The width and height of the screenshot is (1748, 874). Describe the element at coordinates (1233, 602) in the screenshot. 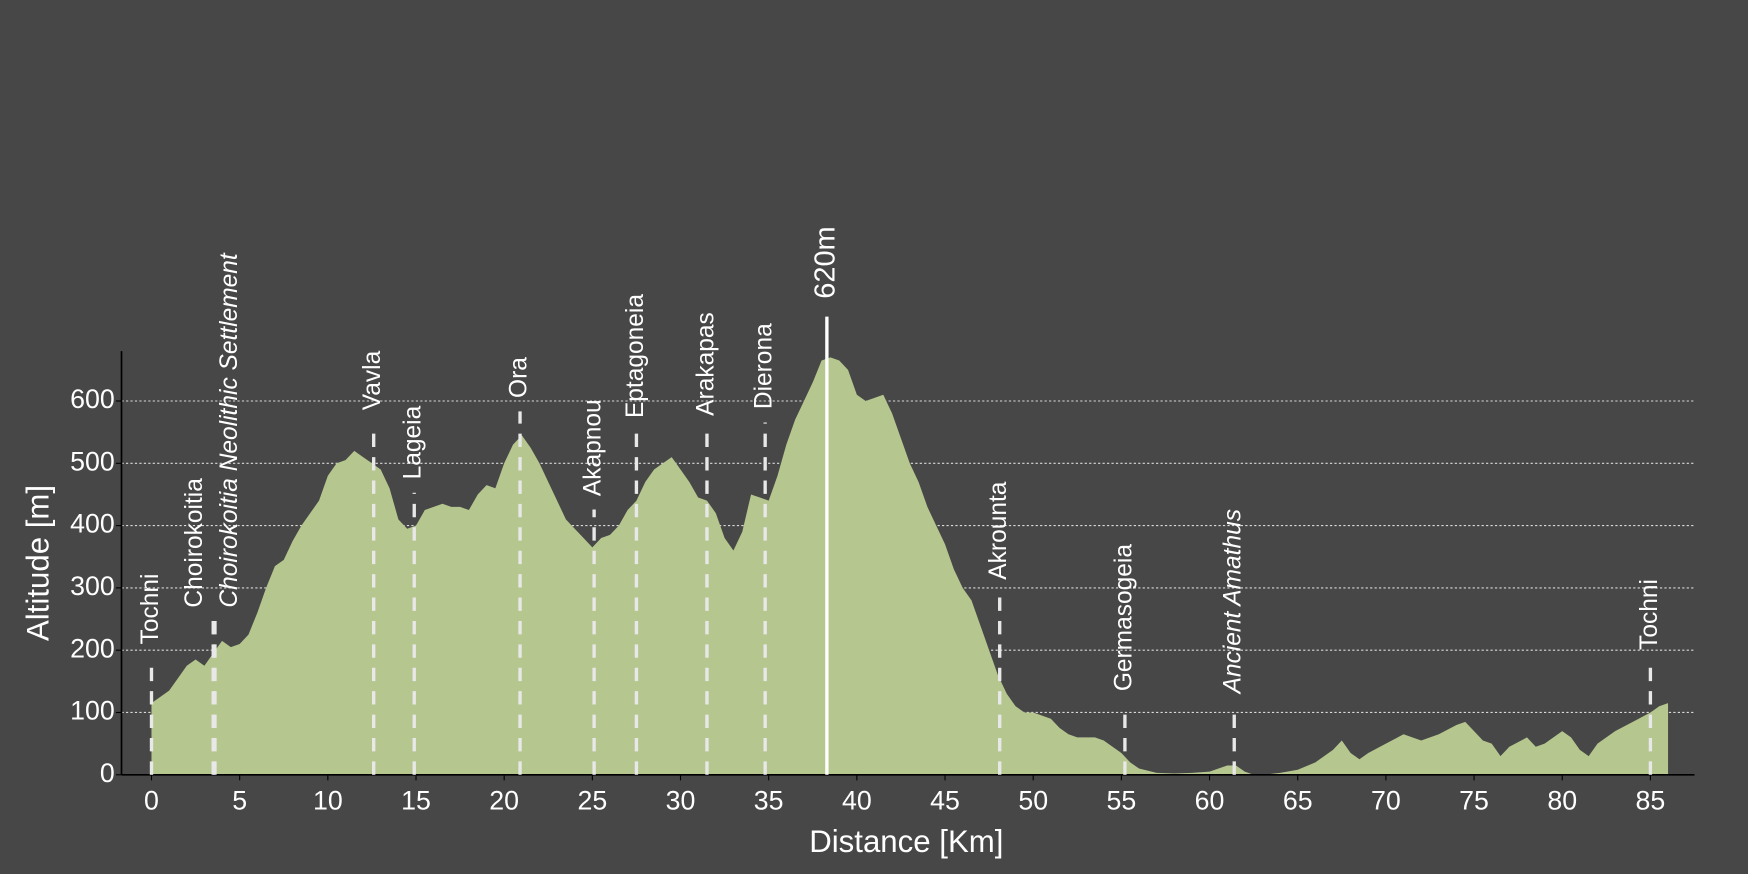

I see `waypoint-label: Ancient Amathus` at that location.